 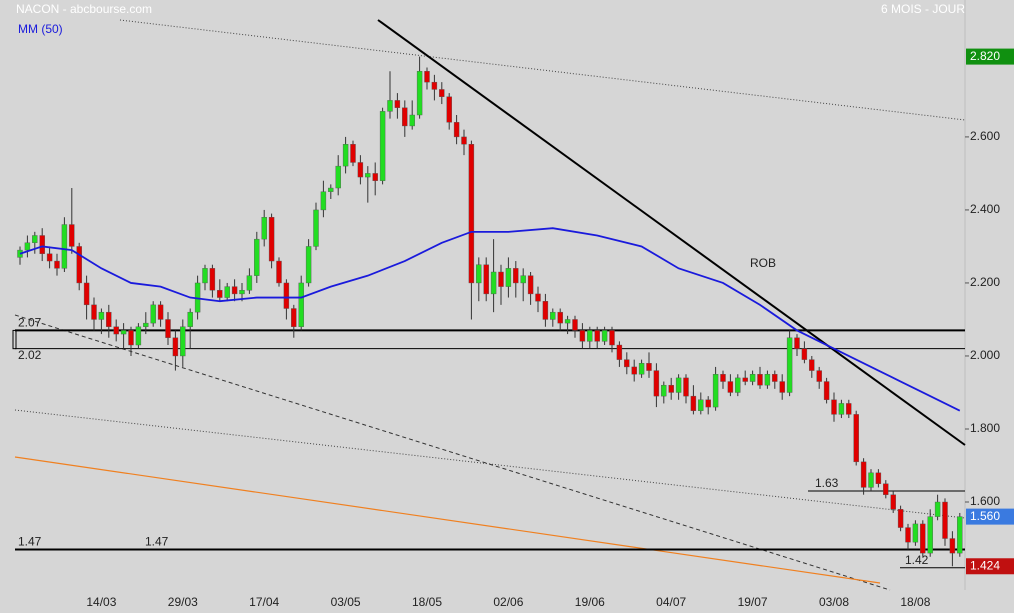 What do you see at coordinates (985, 428) in the screenshot?
I see `y-tick-label: 1.800` at bounding box center [985, 428].